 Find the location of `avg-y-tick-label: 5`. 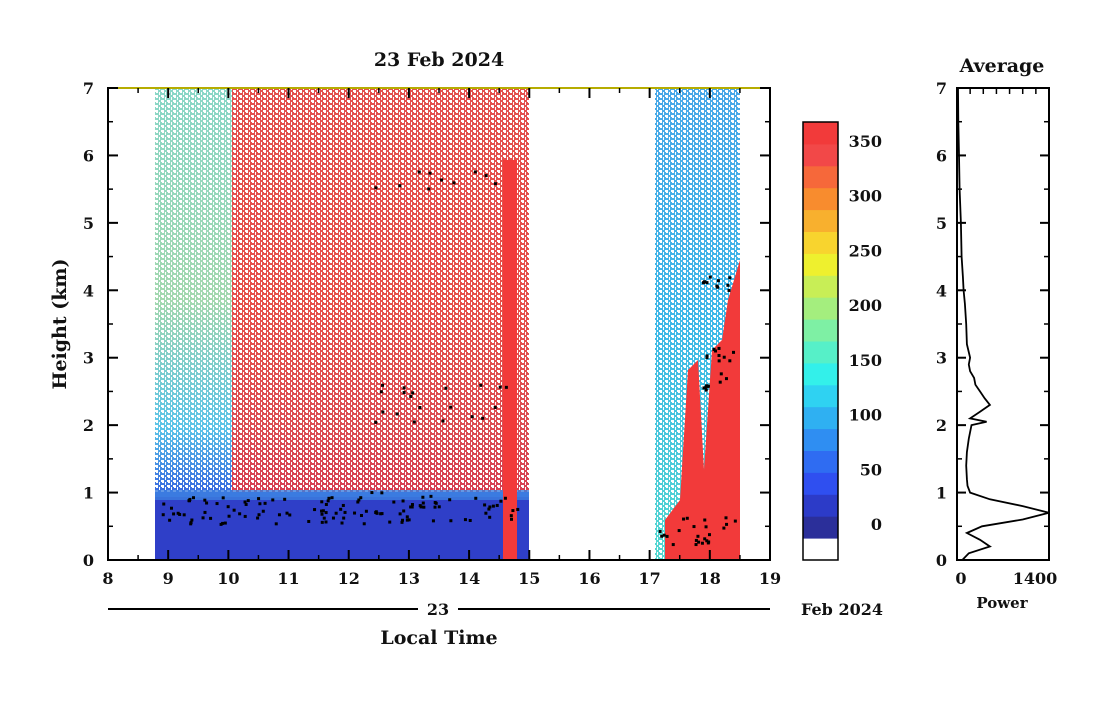

avg-y-tick-label: 5 is located at coordinates (941, 223).